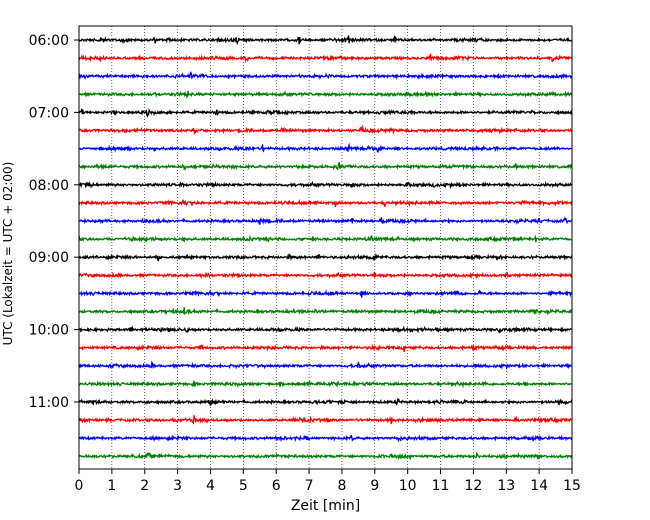  Describe the element at coordinates (177, 486) in the screenshot. I see `x-tick-label-3: 3` at that location.